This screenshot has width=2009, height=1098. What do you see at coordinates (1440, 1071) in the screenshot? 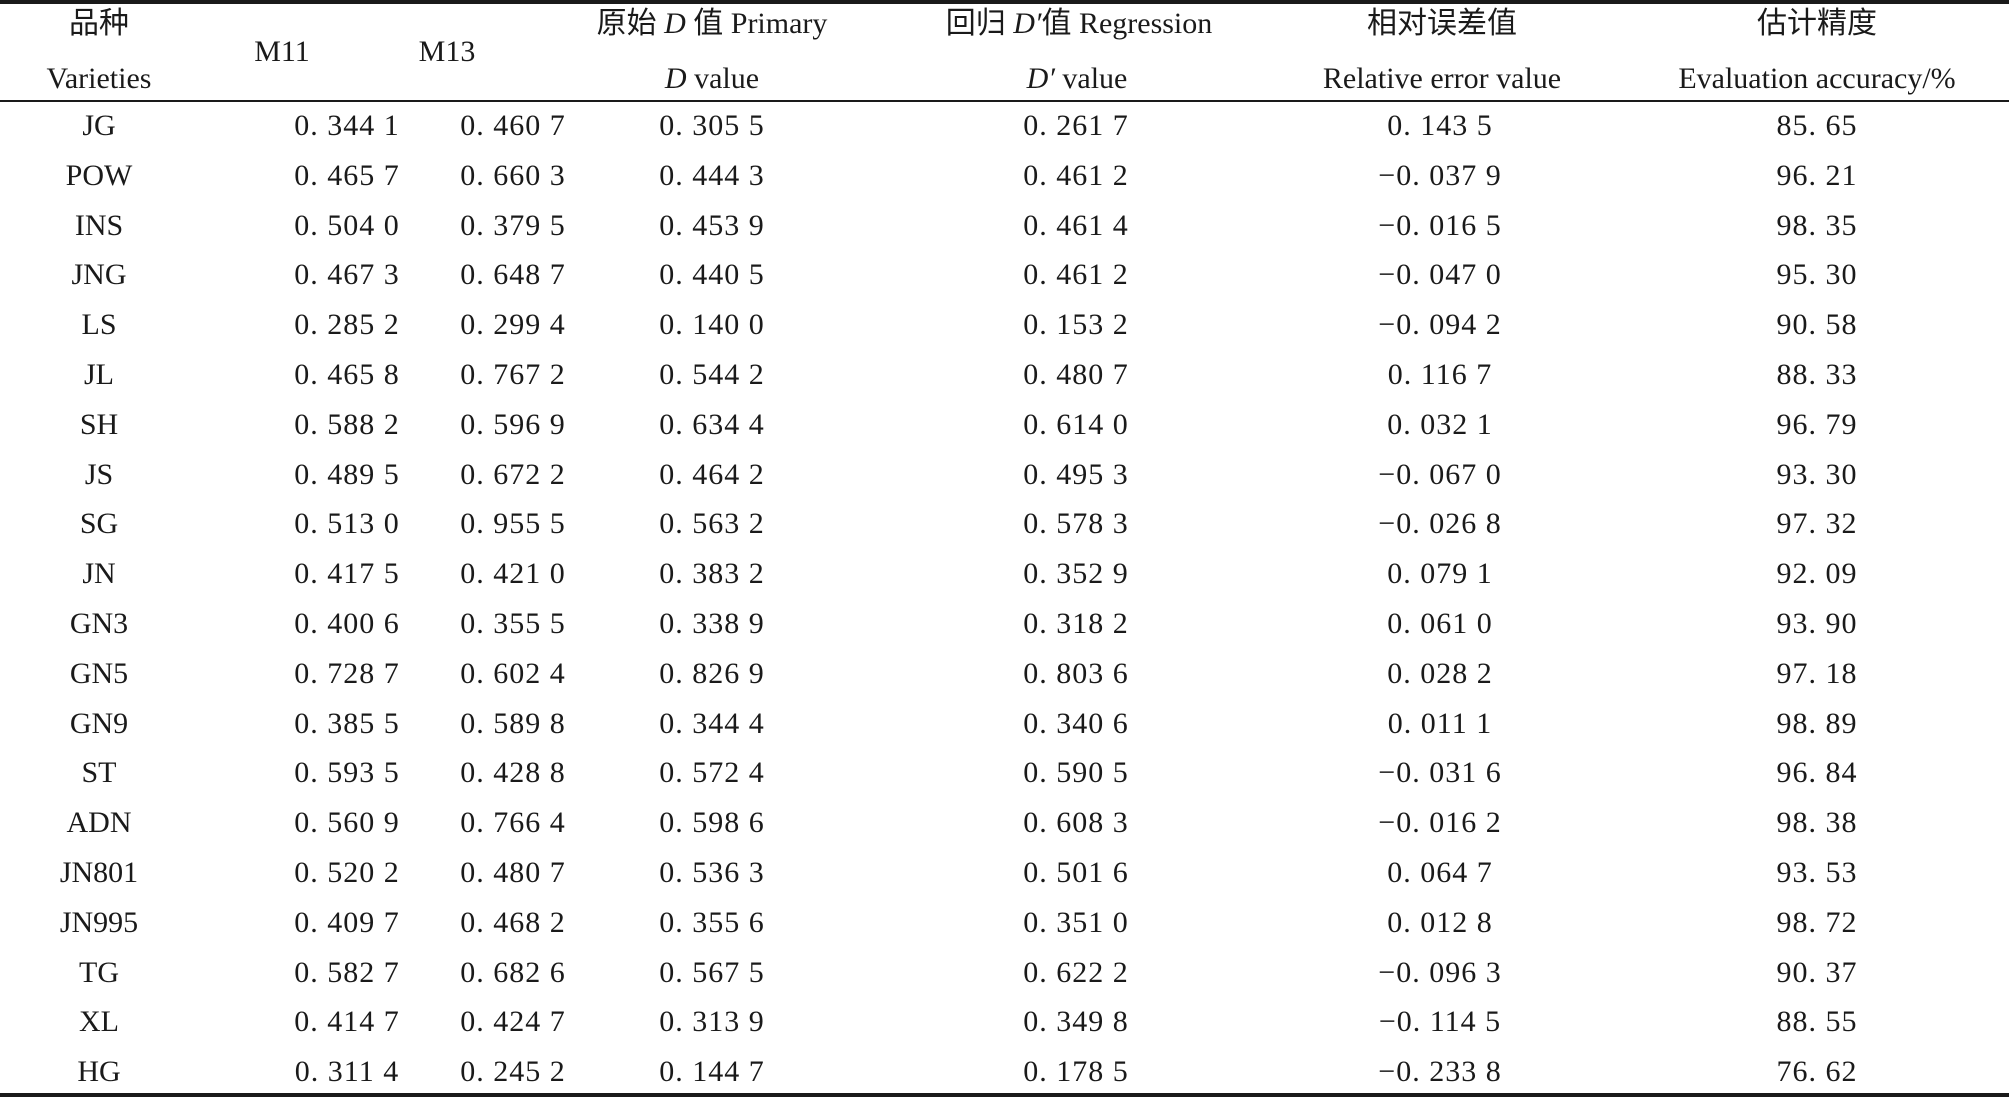
I see `cell-relerr: −0. 233 8` at bounding box center [1440, 1071].